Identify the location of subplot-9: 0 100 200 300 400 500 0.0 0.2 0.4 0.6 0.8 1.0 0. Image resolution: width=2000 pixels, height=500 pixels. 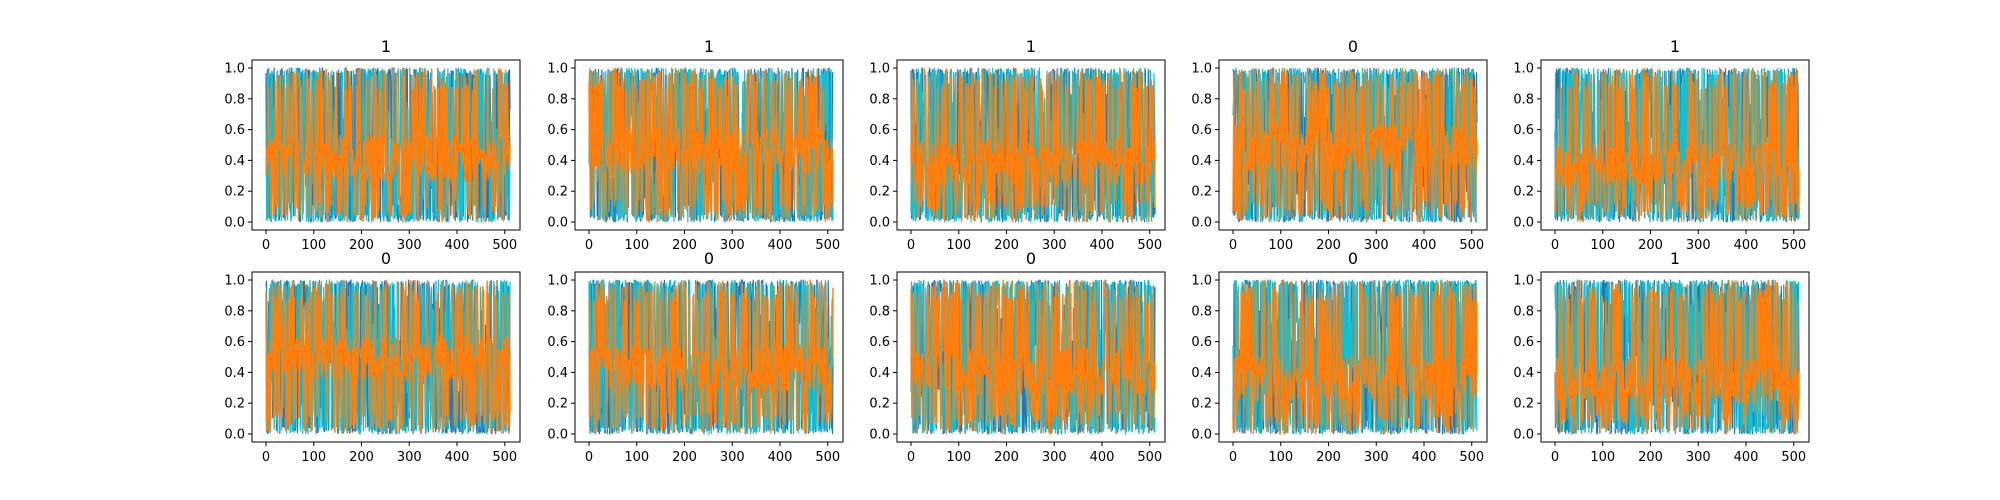
(1339, 357).